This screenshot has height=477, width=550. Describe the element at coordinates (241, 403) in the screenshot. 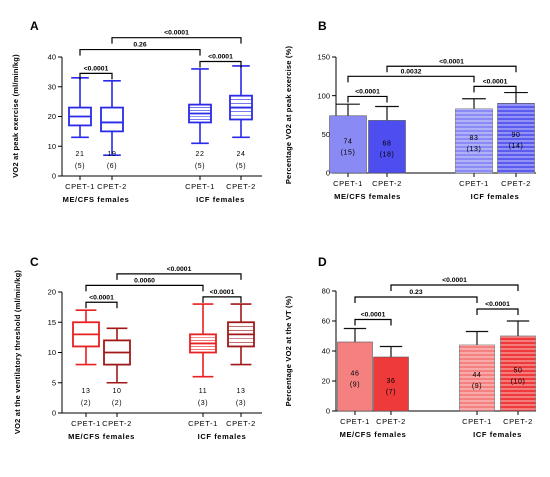

I see `data-label-sd: (3)` at that location.